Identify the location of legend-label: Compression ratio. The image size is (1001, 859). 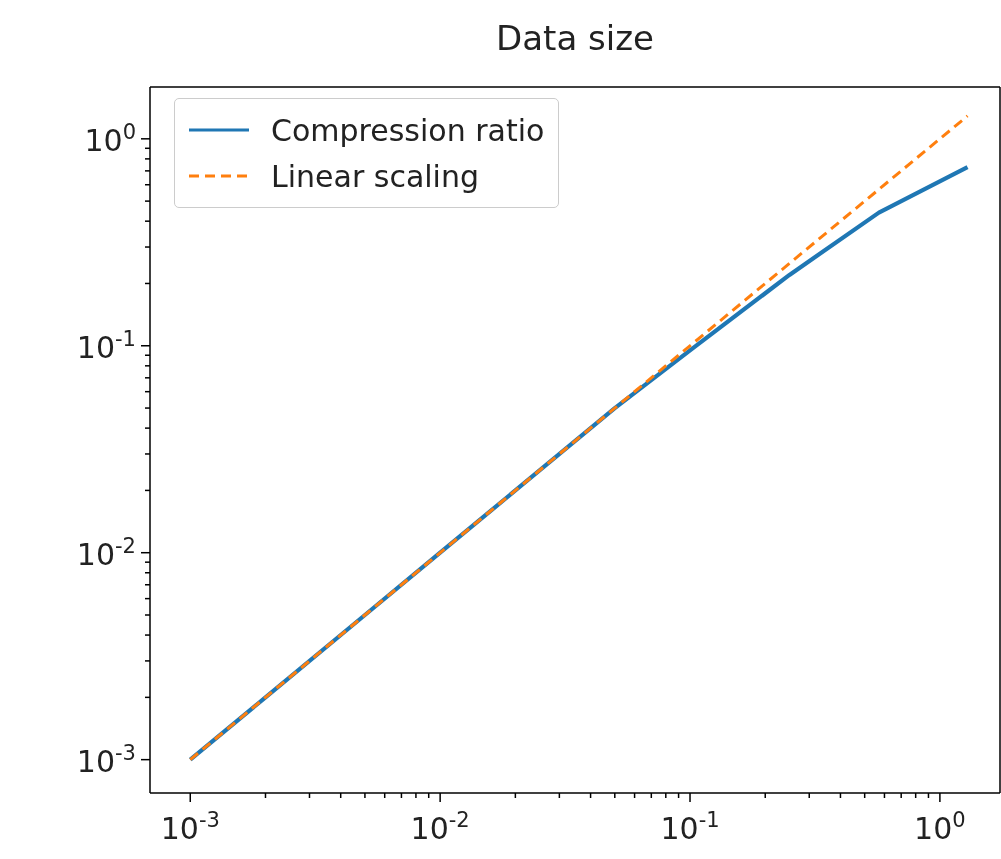
(408, 130).